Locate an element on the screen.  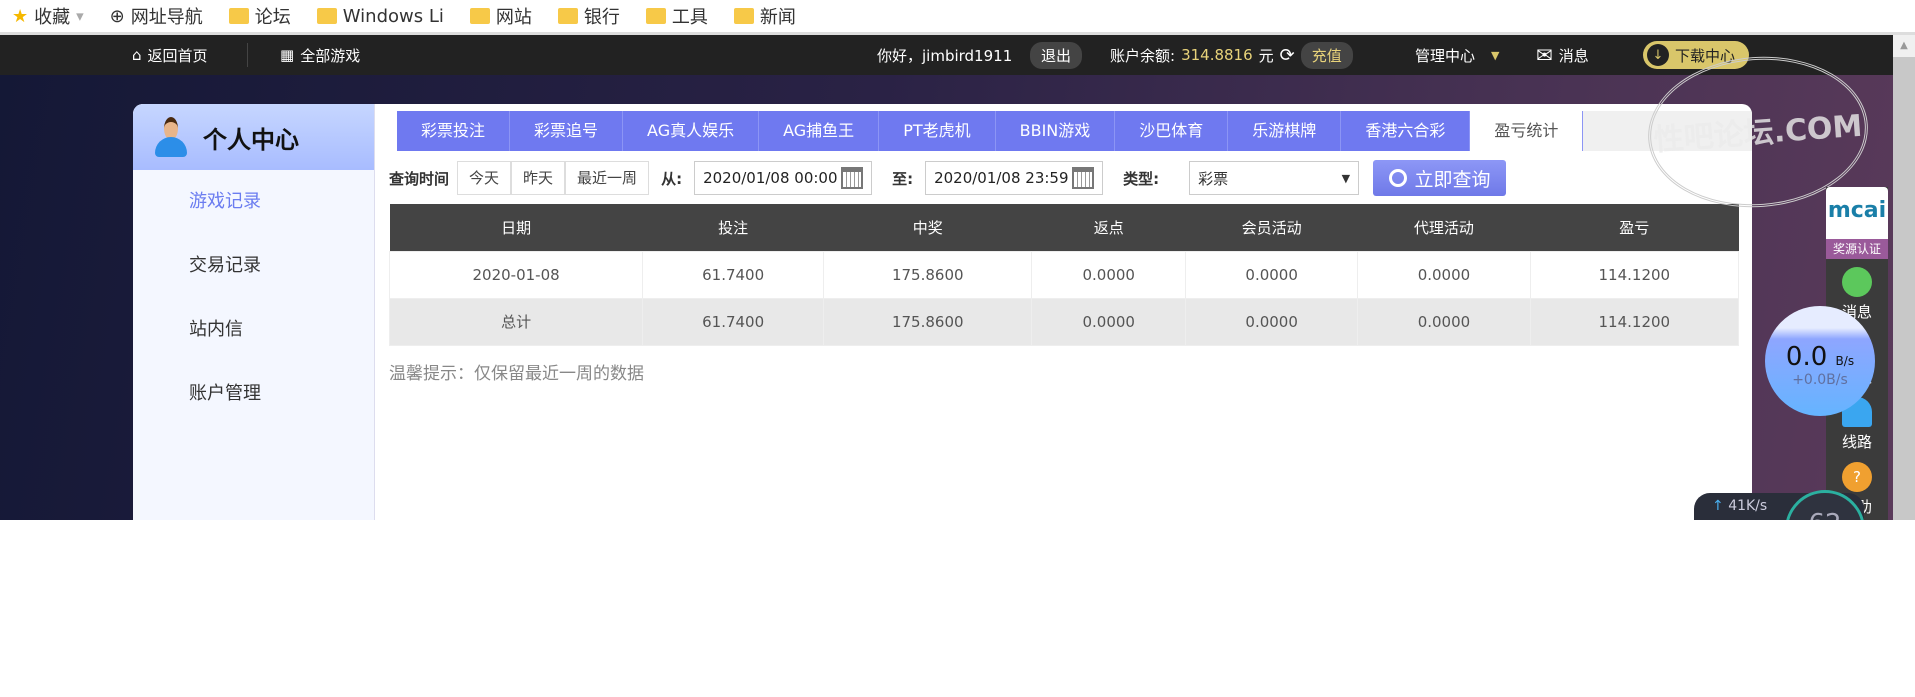
globe-icon: ⊕ is located at coordinates (117, 16).